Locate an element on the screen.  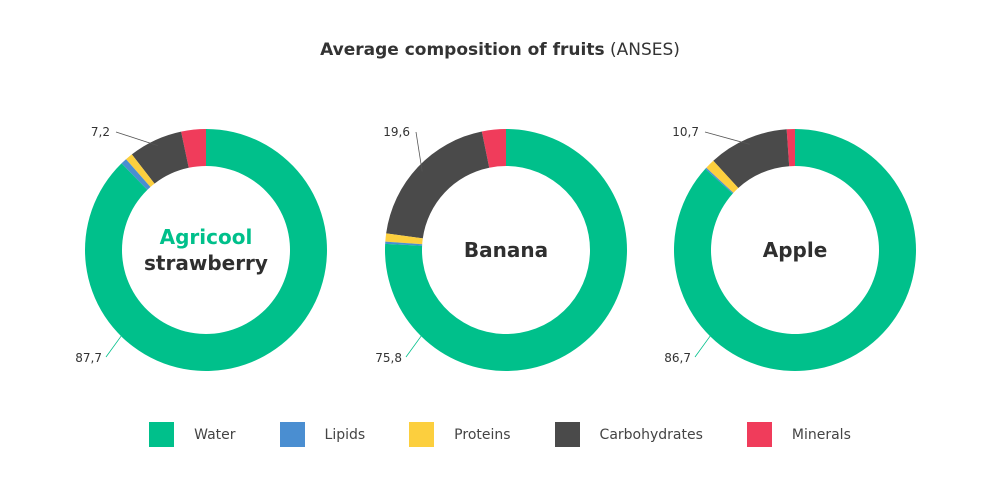
chart-title: Average composition of fruits (ANSES) is located at coordinates (500, 50).